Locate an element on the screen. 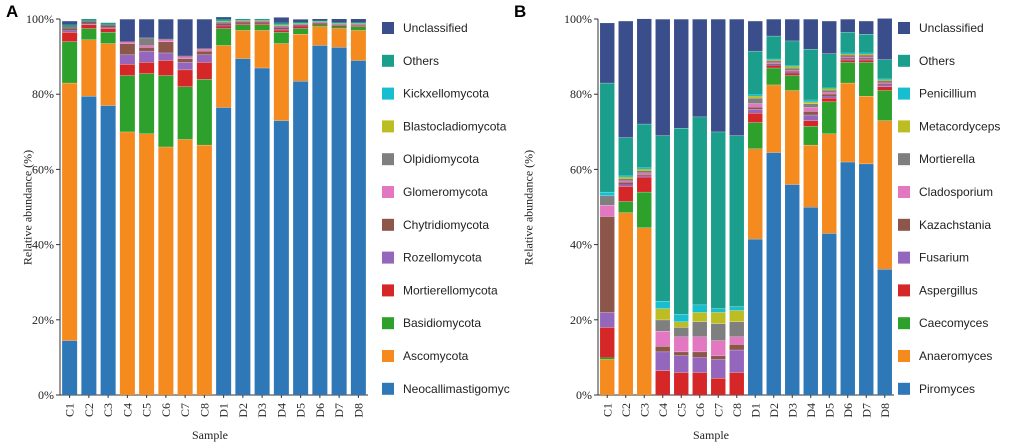 This screenshot has height=448, width=1021. bar-segment-piromyces is located at coordinates (884, 332).